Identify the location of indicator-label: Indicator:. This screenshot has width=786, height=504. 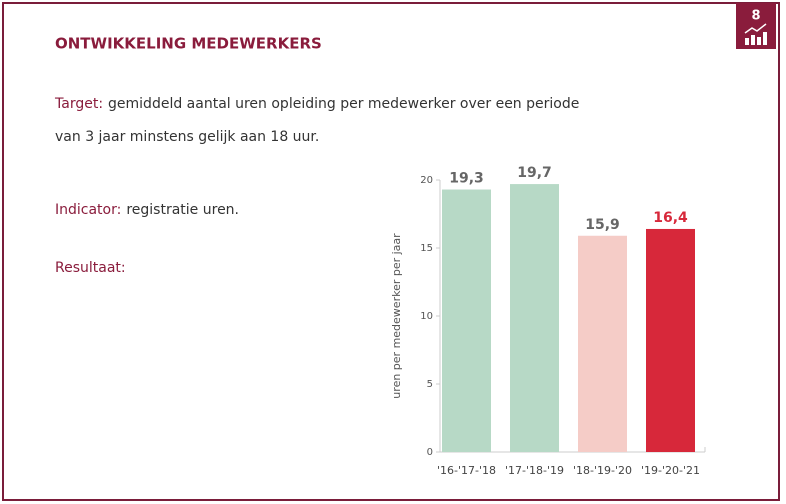
(88, 210).